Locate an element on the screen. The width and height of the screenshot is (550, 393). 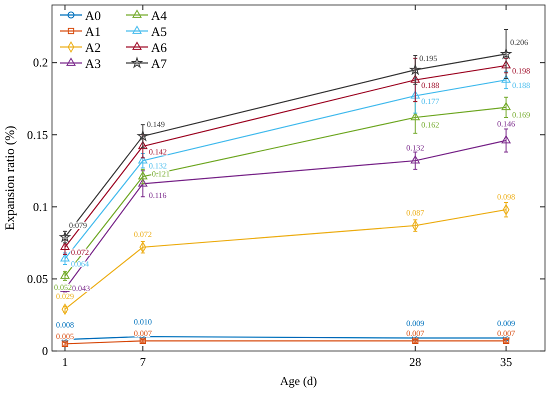
data-label: 0.072 is located at coordinates (143, 235).